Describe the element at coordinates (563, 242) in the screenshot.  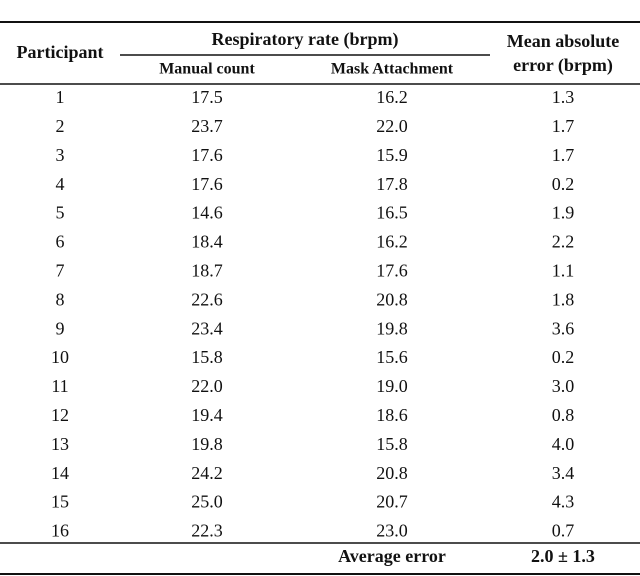
I see `mae-cell: 2.2` at that location.